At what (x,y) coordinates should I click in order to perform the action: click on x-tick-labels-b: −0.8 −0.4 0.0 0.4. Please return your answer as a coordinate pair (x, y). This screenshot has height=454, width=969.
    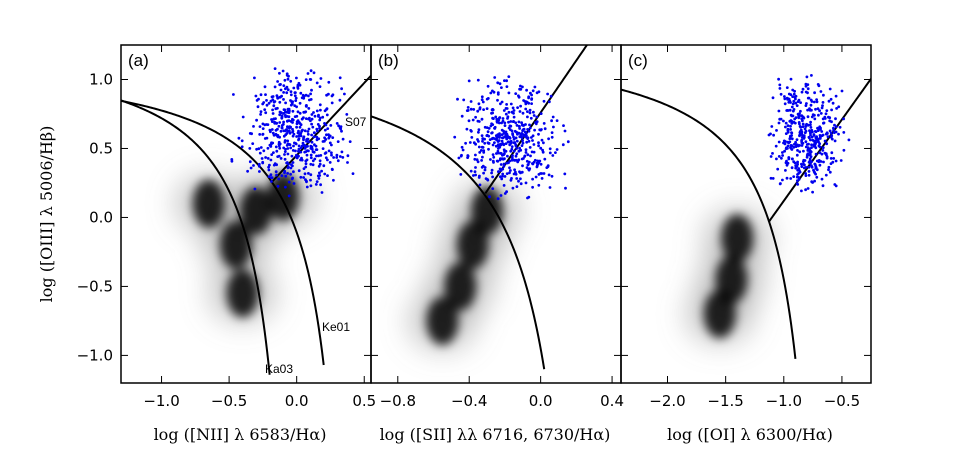
    Looking at the image, I should click on (502, 401).